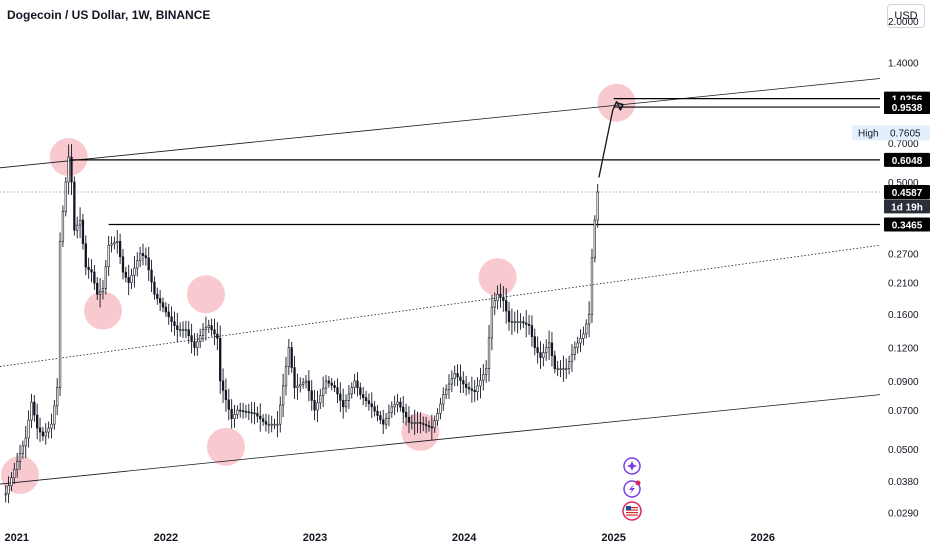 The width and height of the screenshot is (932, 550). Describe the element at coordinates (166, 538) in the screenshot. I see `x-tick-label: 2022` at that location.